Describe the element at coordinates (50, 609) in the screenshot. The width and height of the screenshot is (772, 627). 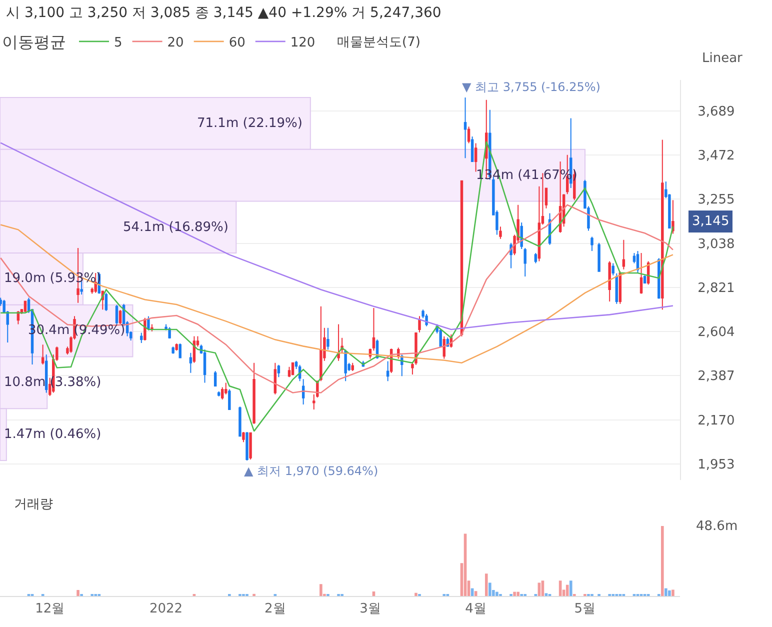
I see `x-tick-label: 12월` at that location.